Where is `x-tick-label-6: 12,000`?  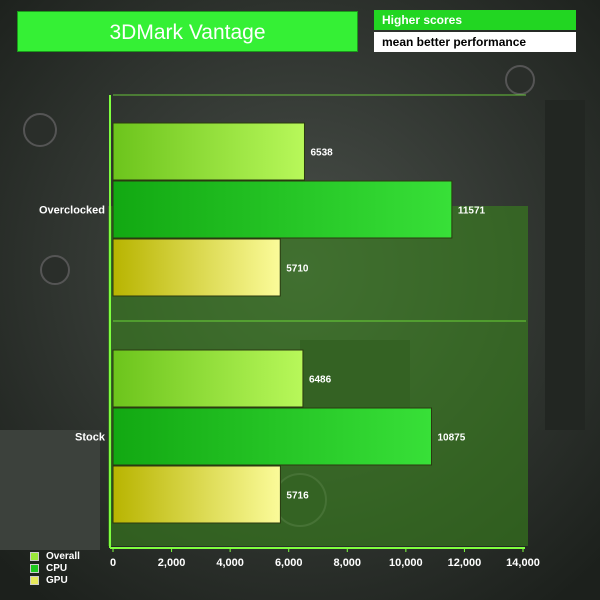
x-tick-label-6: 12,000 is located at coordinates (465, 563).